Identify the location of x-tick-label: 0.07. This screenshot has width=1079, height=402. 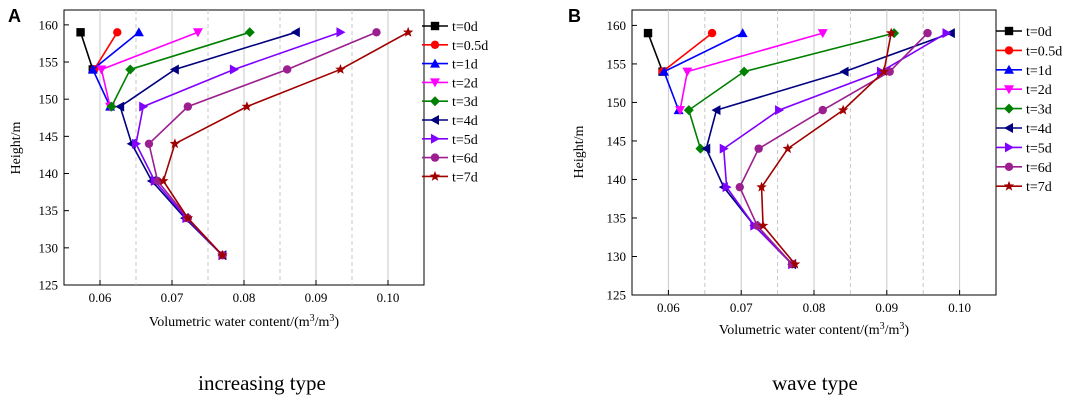
(741, 307).